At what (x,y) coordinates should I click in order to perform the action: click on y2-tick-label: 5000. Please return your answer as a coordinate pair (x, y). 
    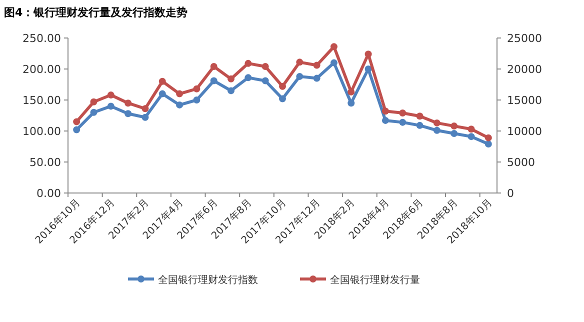
    Looking at the image, I should click on (521, 162).